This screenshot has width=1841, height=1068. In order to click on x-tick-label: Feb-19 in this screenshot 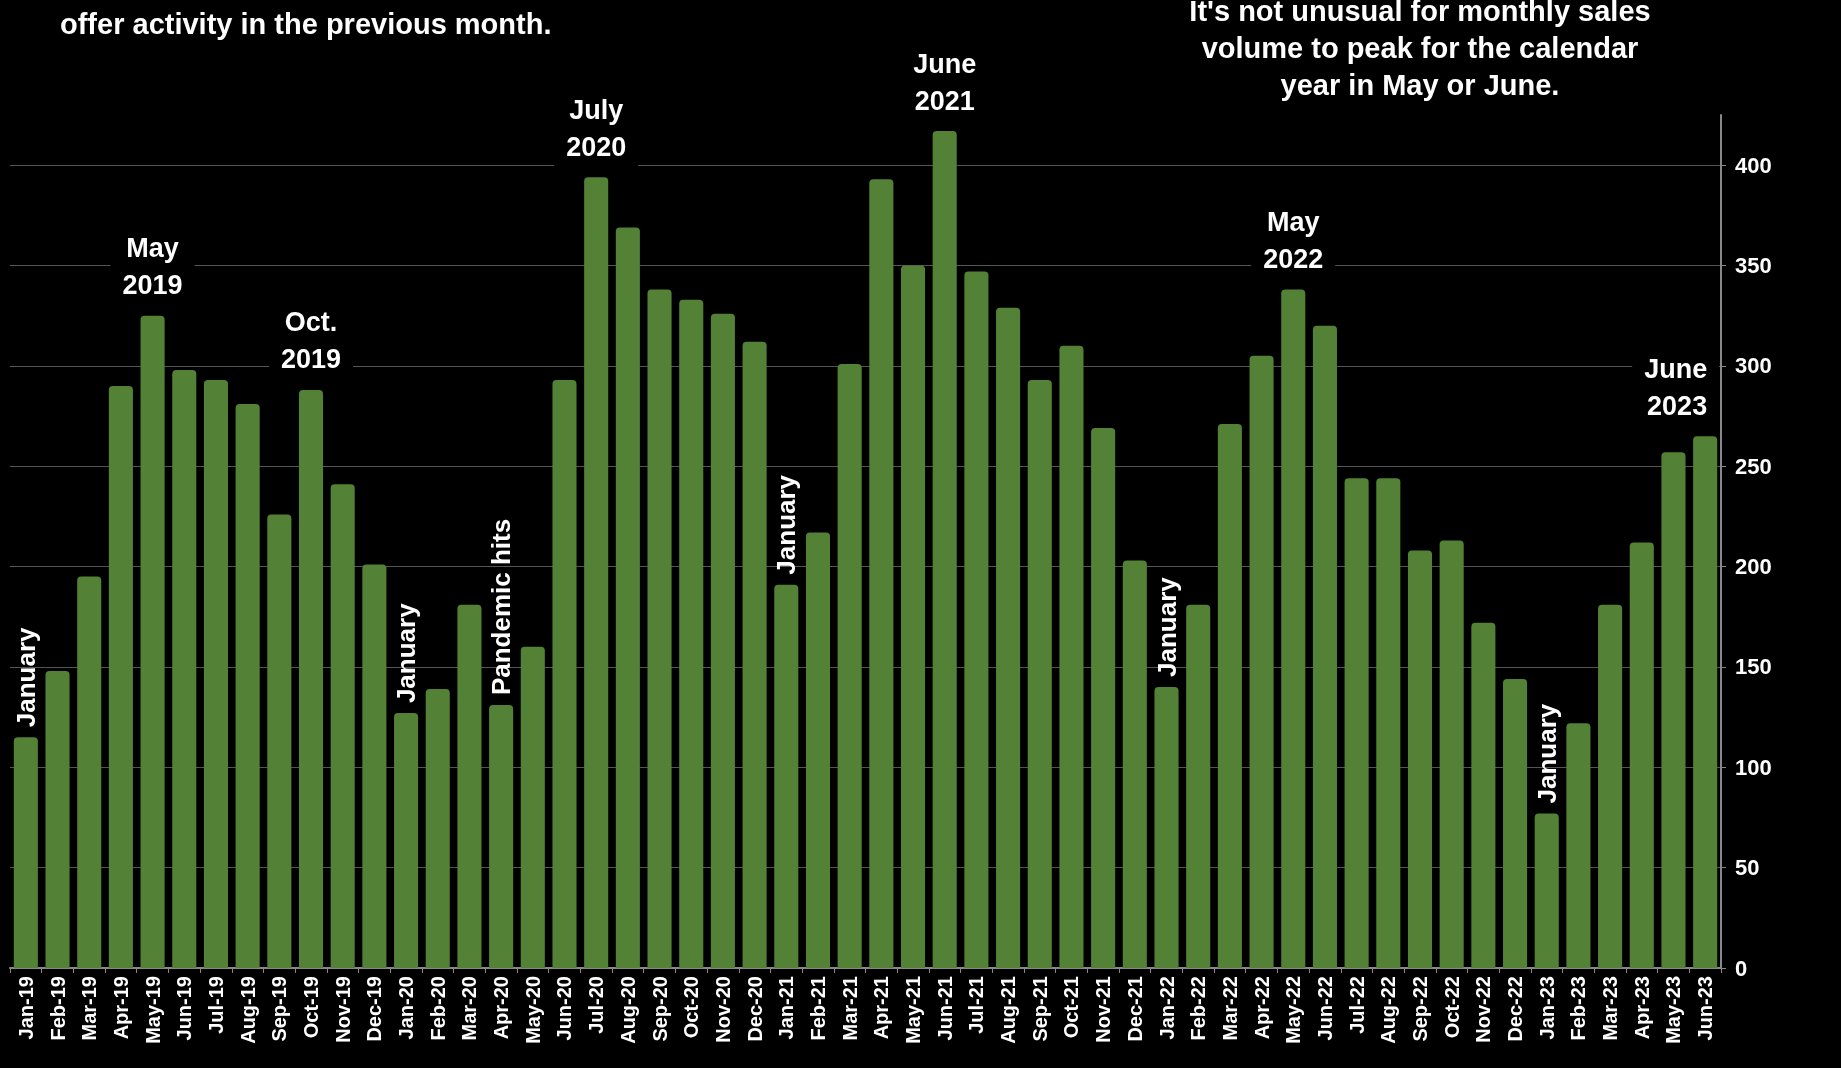, I will do `click(57, 1008)`.